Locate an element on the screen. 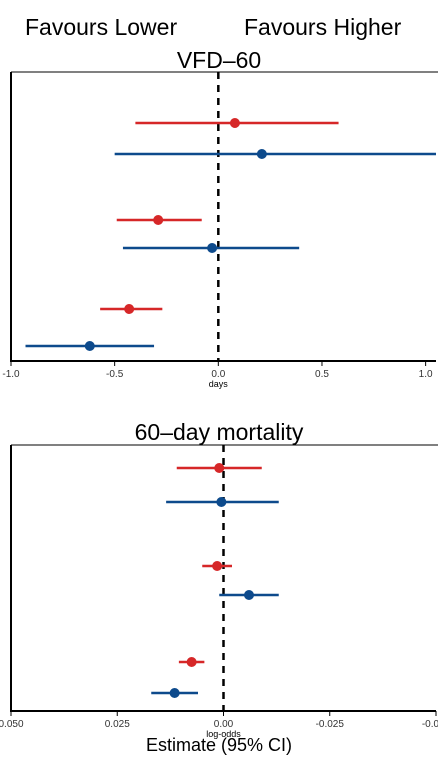  mortality-panel-title: 60–day mortality is located at coordinates (219, 432).